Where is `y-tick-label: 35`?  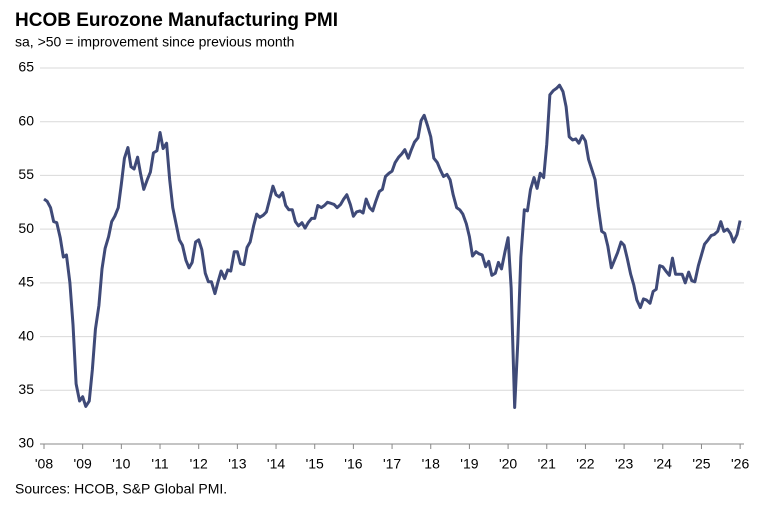
y-tick-label: 35 is located at coordinates (26, 389).